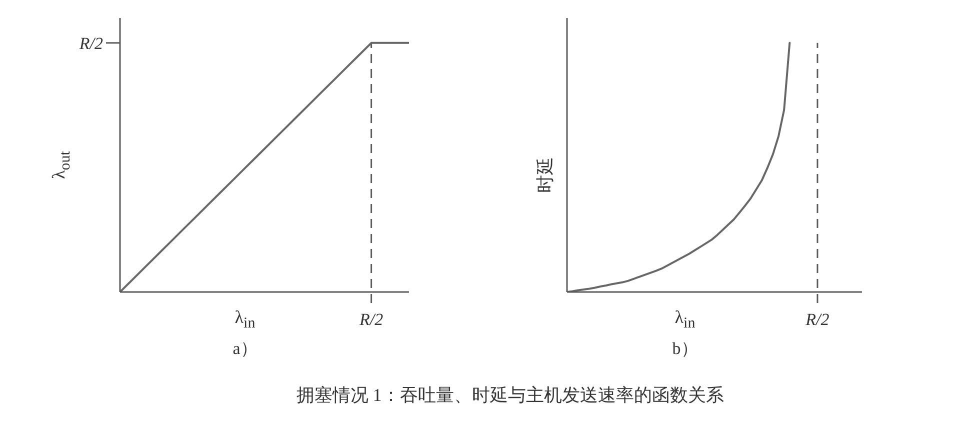 The width and height of the screenshot is (977, 446). What do you see at coordinates (510, 395) in the screenshot?
I see `text: 拥塞情况 1：吞吐量、时延与主机发送速率的函数关系` at bounding box center [510, 395].